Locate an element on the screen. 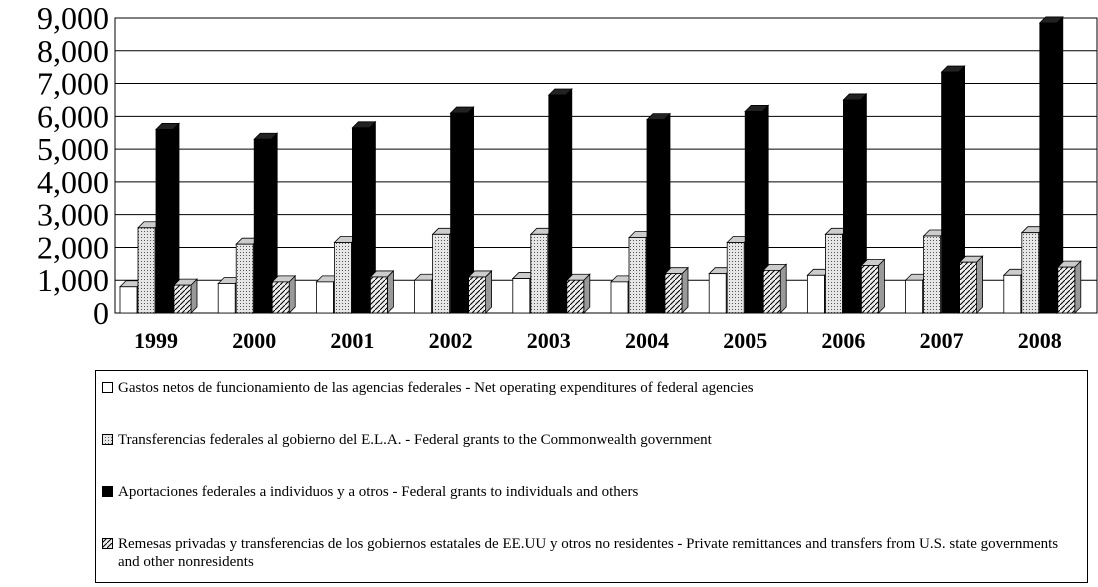 The width and height of the screenshot is (1098, 587). y-tick-label: 9,000 is located at coordinates (73, 18).